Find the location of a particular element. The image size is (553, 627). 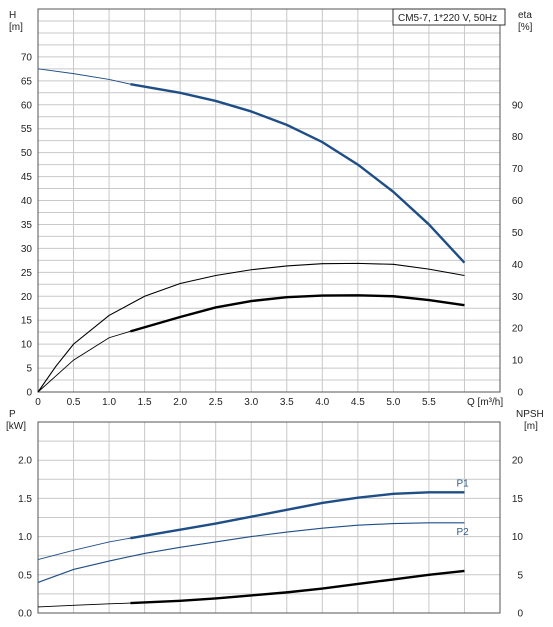

top-left-tick-label: 15 is located at coordinates (27, 321).